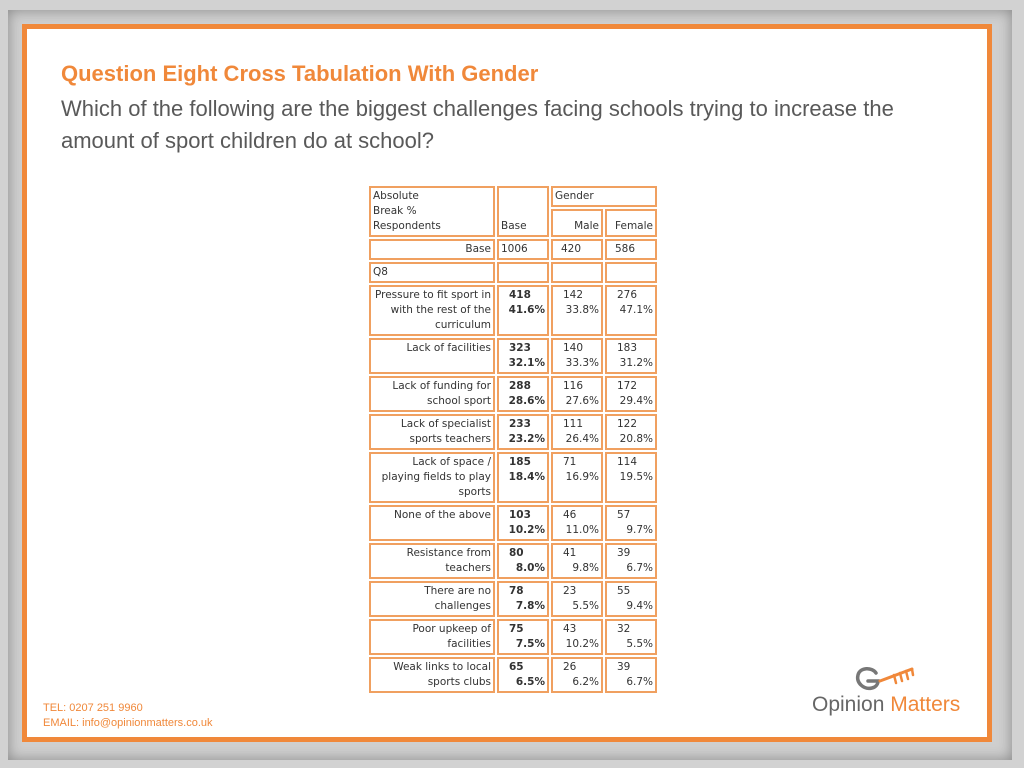 The height and width of the screenshot is (768, 1024). I want to click on female-cell: 55 9.4%, so click(631, 599).